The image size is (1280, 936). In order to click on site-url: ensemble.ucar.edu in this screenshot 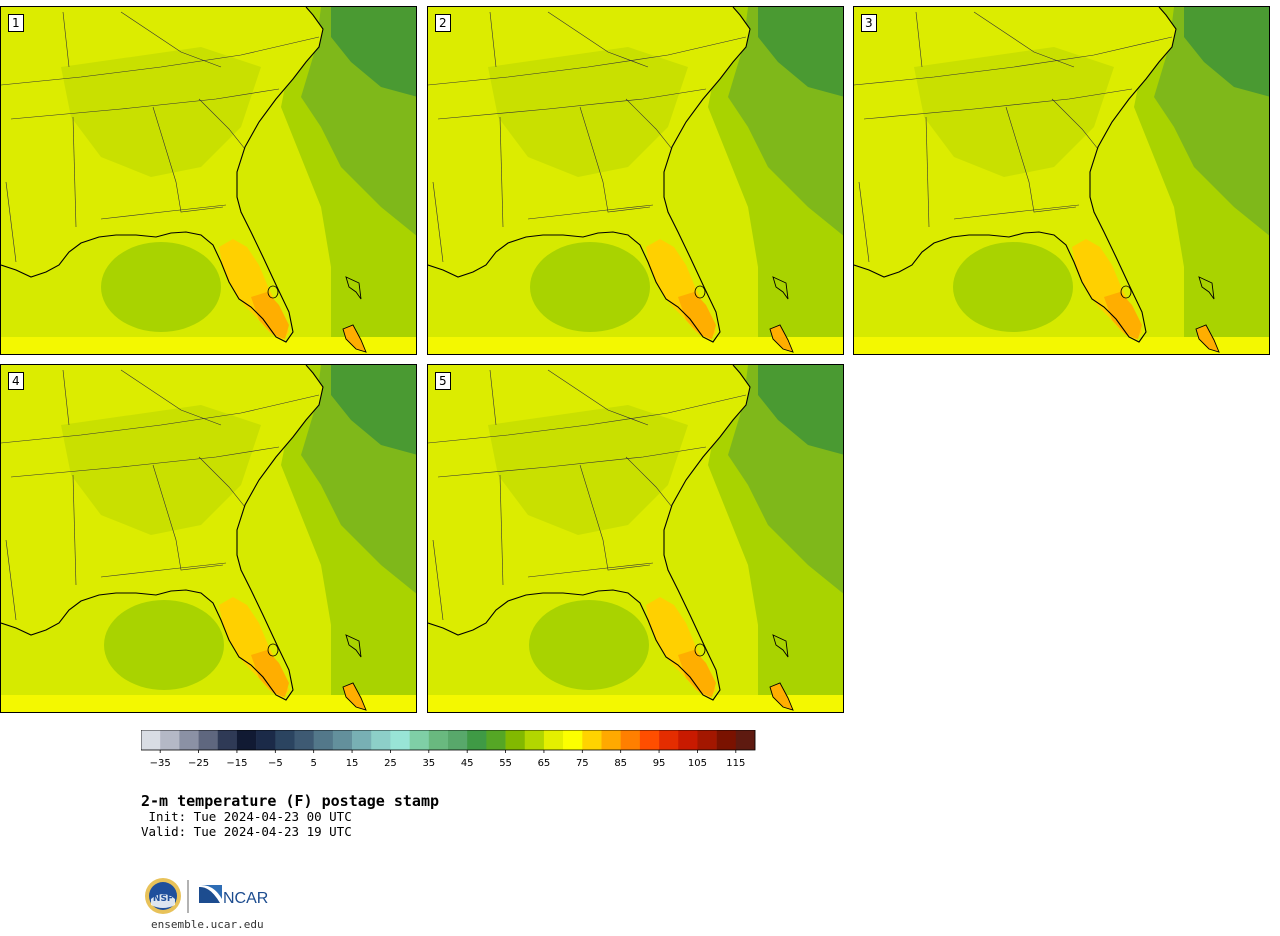, I will do `click(207, 924)`.